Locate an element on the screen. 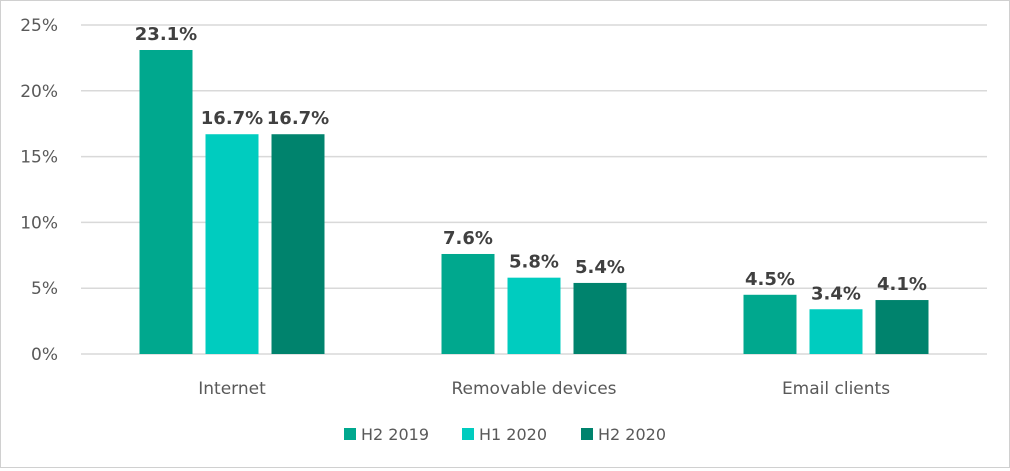 The width and height of the screenshot is (1010, 471). x-category-label: Internet is located at coordinates (232, 389).